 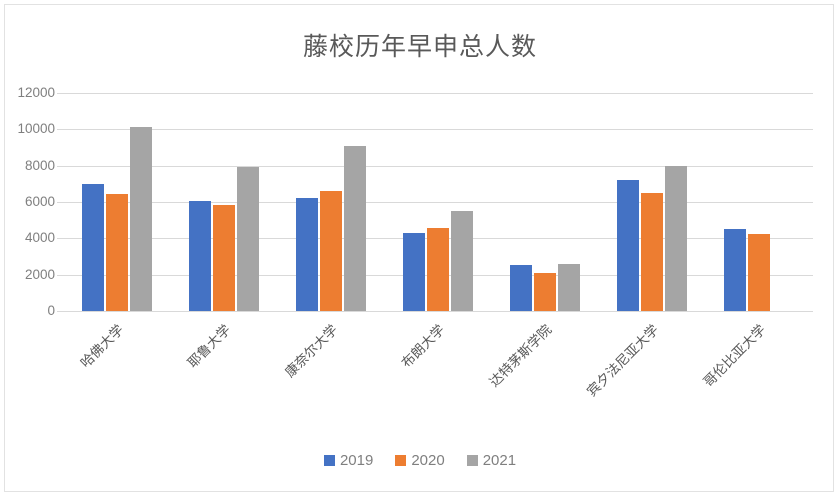 What do you see at coordinates (92, 247) in the screenshot?
I see `bar-2019-哈佛大学` at bounding box center [92, 247].